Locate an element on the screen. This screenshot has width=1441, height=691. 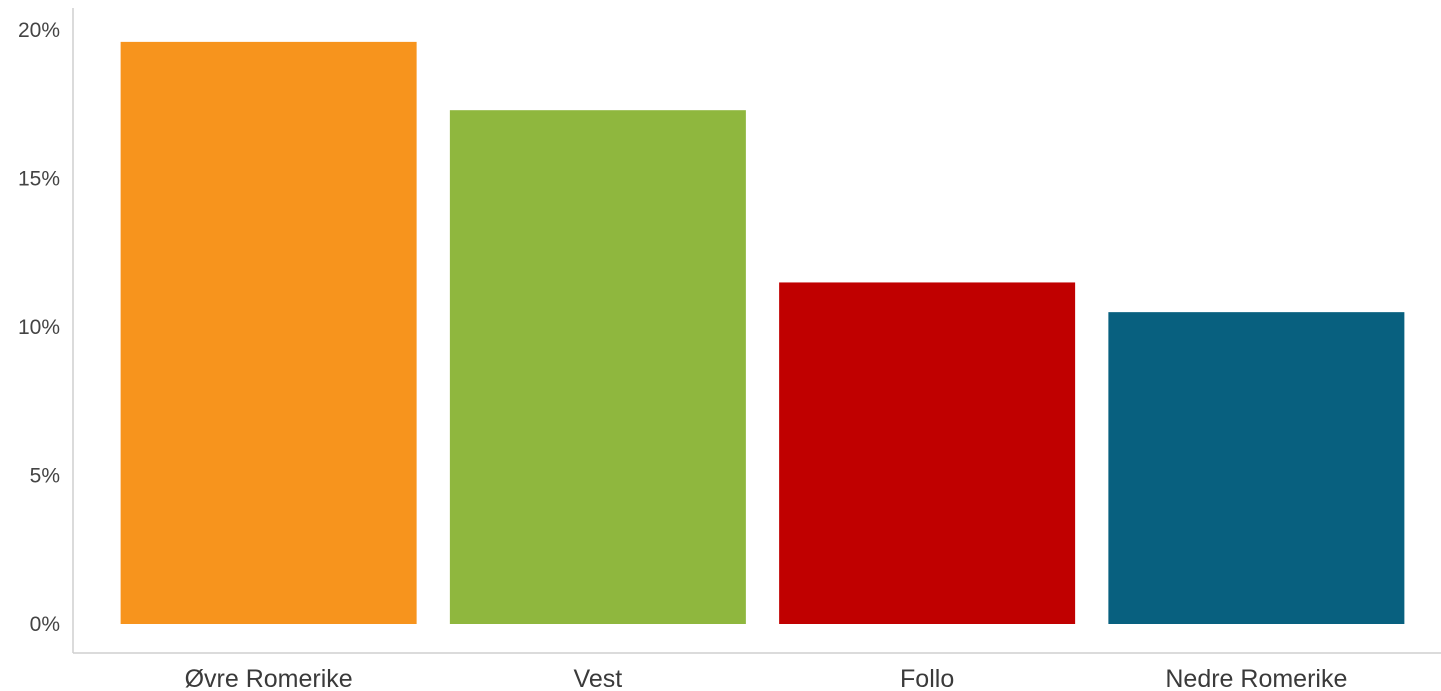
y-tick-label: 10% is located at coordinates (39, 327).